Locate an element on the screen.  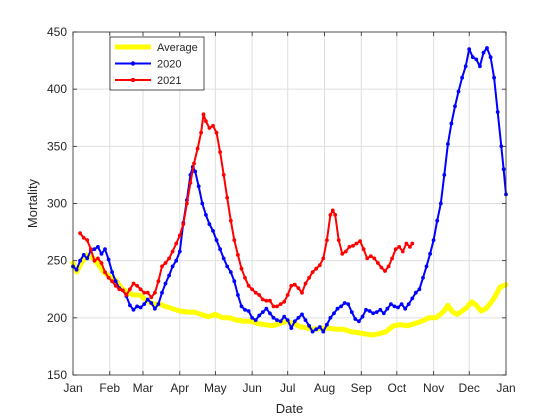
y-tick-label: 300 is located at coordinates (57, 204).